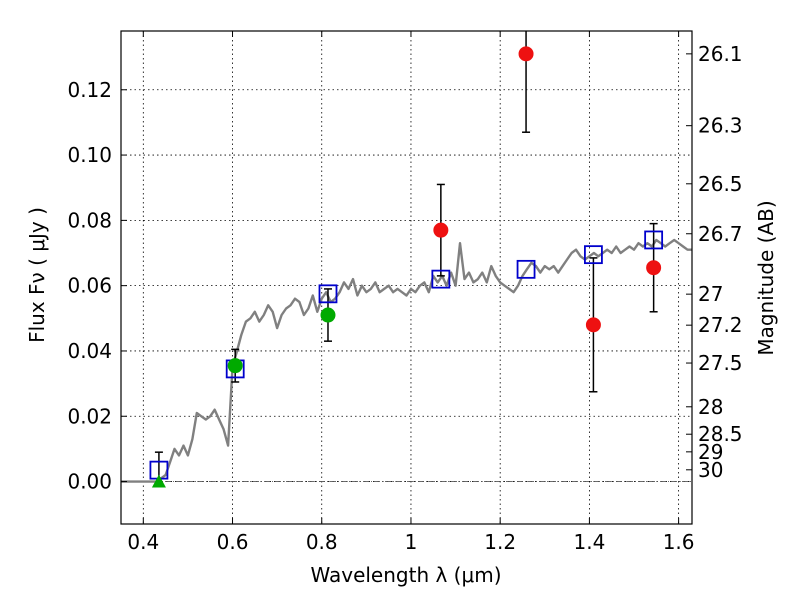 This screenshot has height=600, width=800. What do you see at coordinates (720, 325) in the screenshot?
I see `magnitude-tick-label: 27.2` at bounding box center [720, 325].